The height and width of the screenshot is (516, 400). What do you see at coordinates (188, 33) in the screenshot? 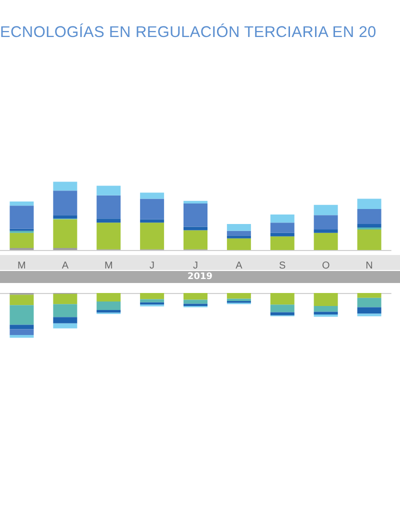
I see `chart-title: ECNOLOGÍAS EN REGULACIÓN TERCIARIA EN 20` at bounding box center [188, 33].